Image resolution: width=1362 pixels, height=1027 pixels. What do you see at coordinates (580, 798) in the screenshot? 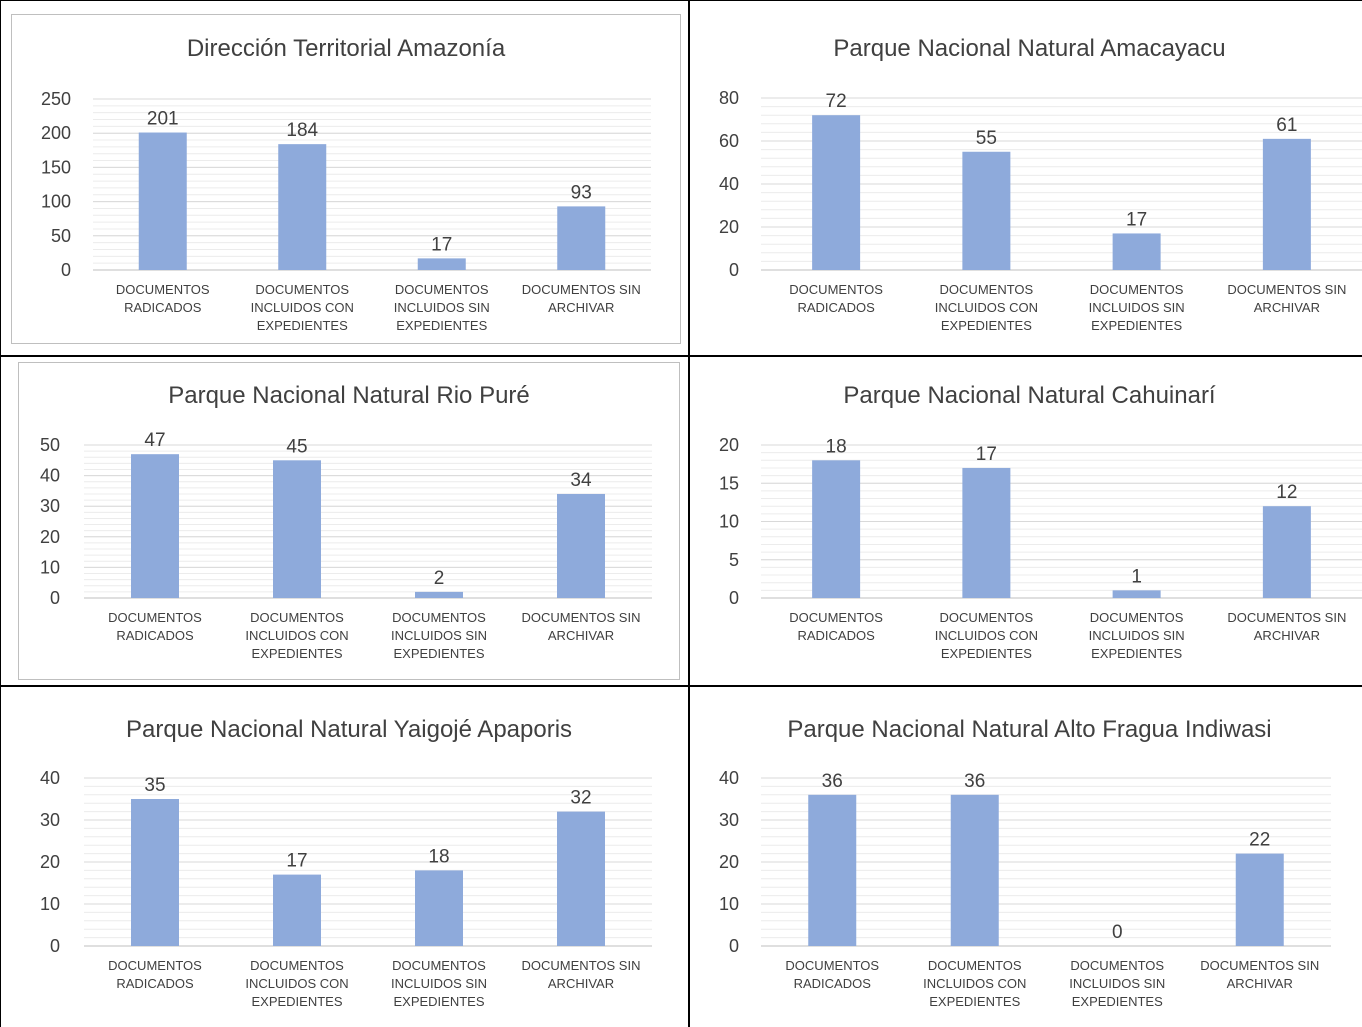
I see `data-label: 32` at bounding box center [580, 798].